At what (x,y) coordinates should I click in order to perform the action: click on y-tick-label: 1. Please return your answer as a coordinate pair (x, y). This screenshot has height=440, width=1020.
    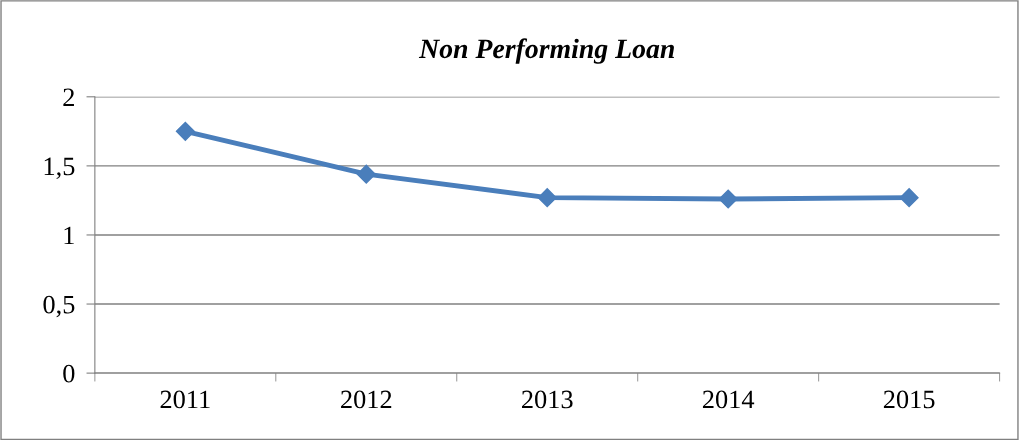
    Looking at the image, I should click on (69, 235).